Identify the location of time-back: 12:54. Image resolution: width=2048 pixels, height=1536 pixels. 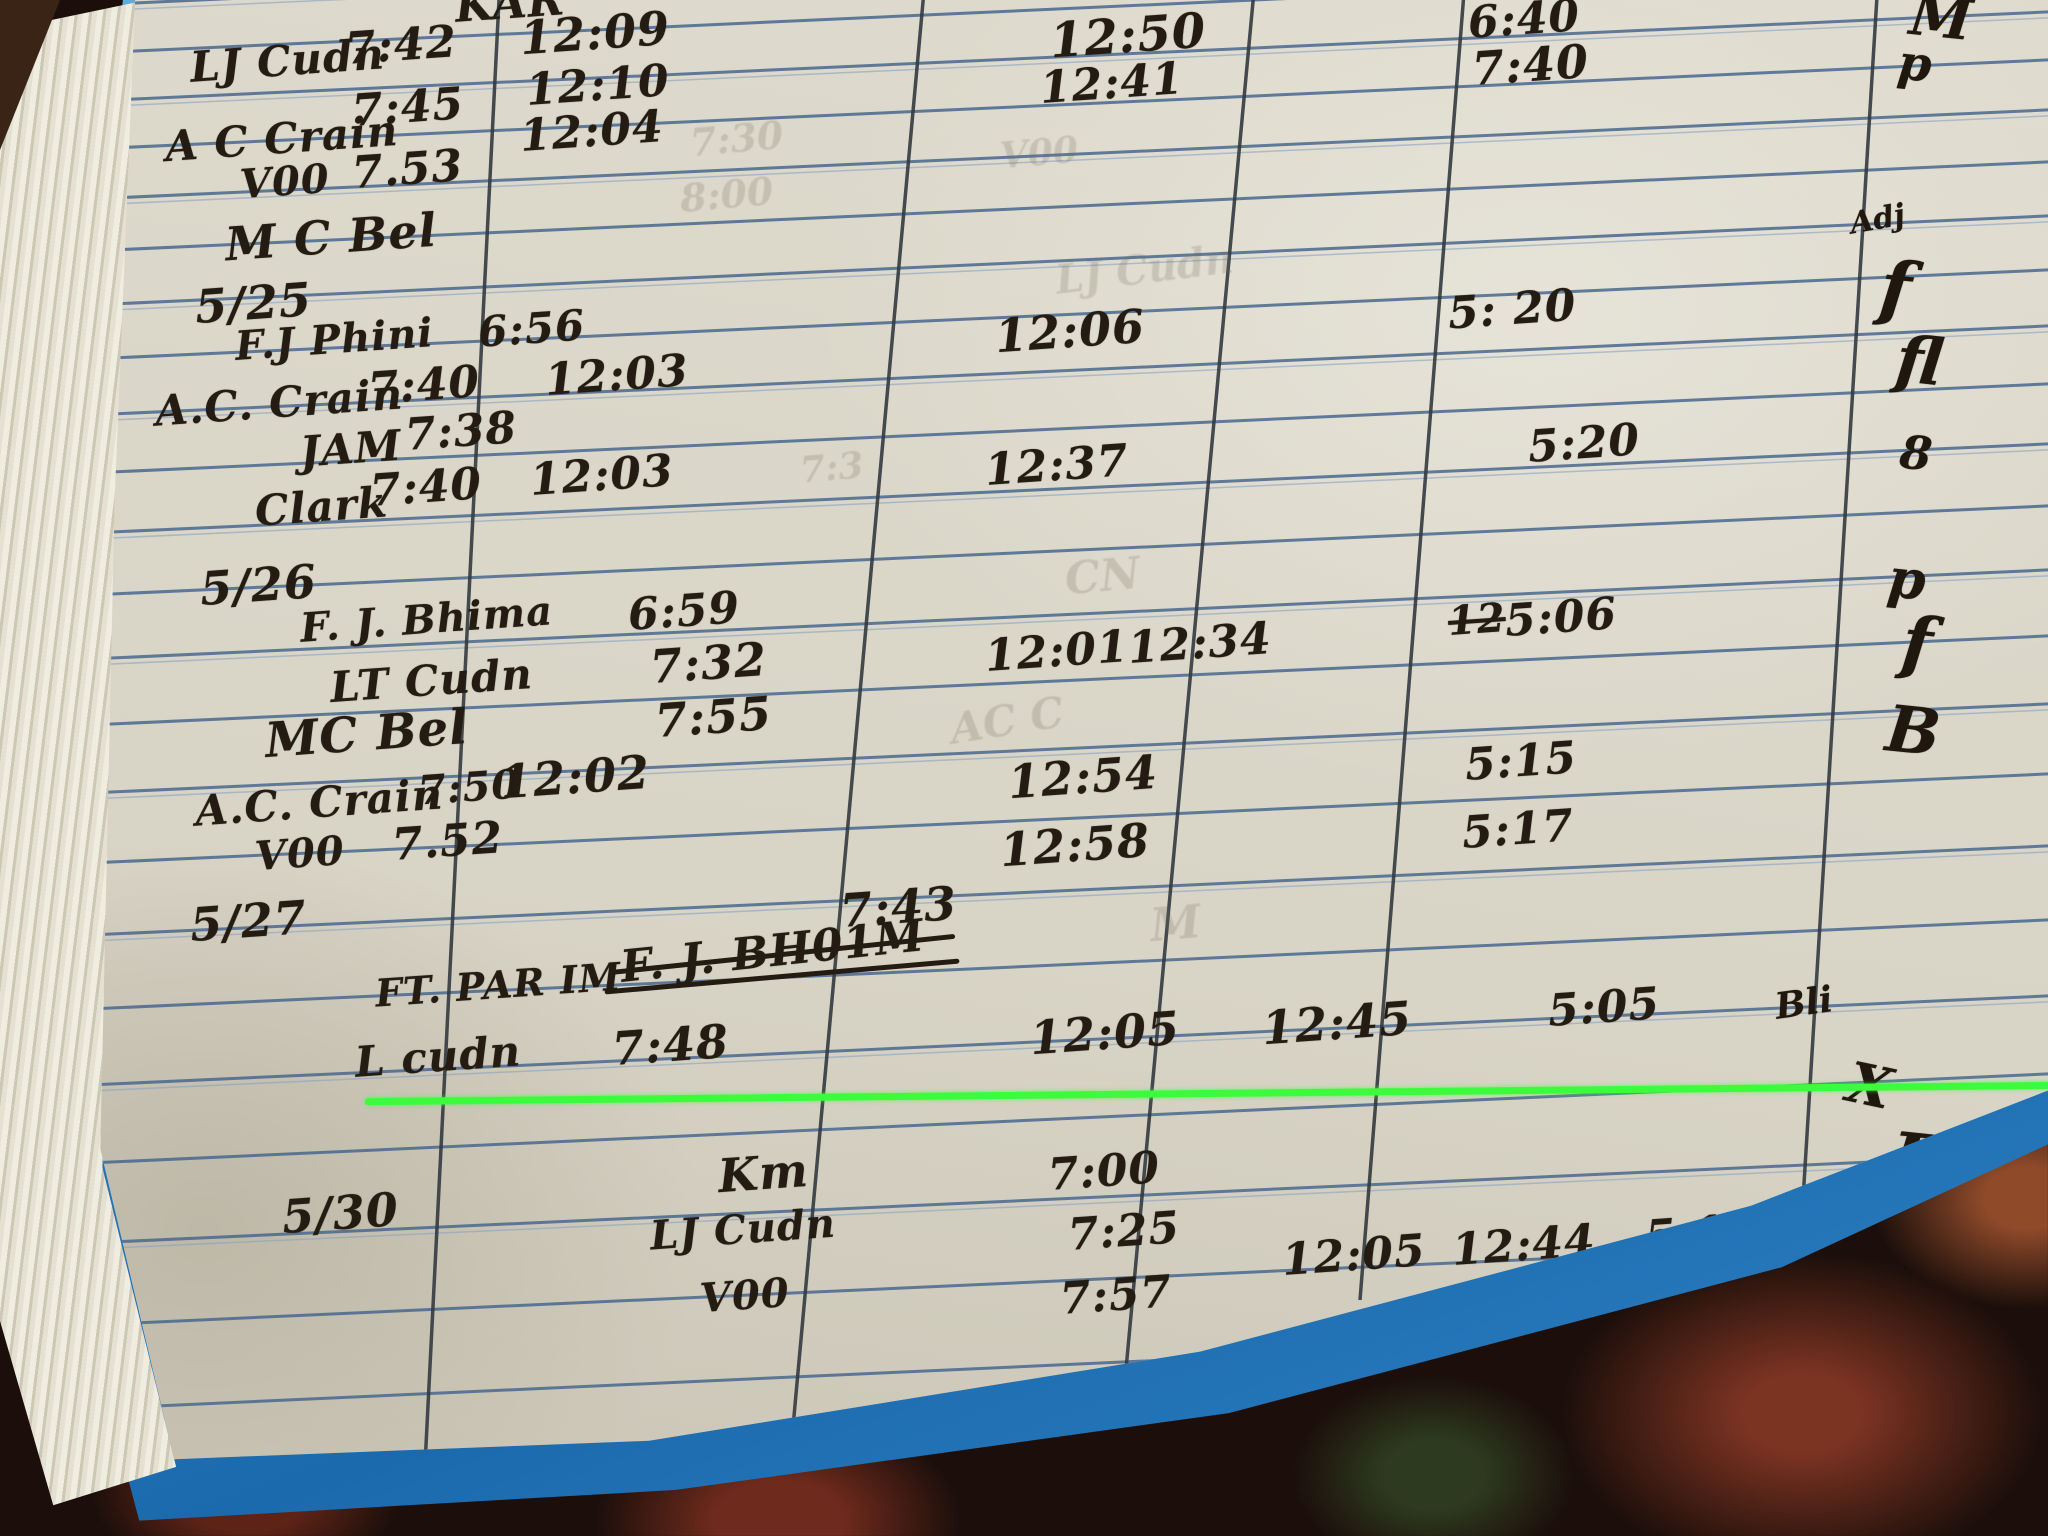
(1083, 777).